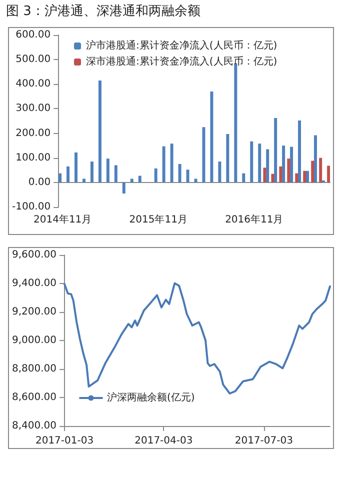 This screenshot has height=477, width=342. What do you see at coordinates (182, 46) in the screenshot?
I see `legend-label: 沪市港股通:累计资金净流入(人民币：亿元)` at bounding box center [182, 46].